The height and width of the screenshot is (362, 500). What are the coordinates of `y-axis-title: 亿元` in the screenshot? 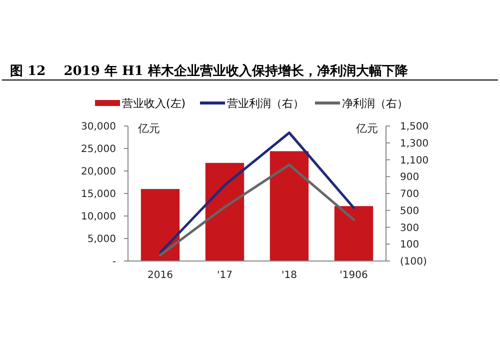 It's located at (148, 128).